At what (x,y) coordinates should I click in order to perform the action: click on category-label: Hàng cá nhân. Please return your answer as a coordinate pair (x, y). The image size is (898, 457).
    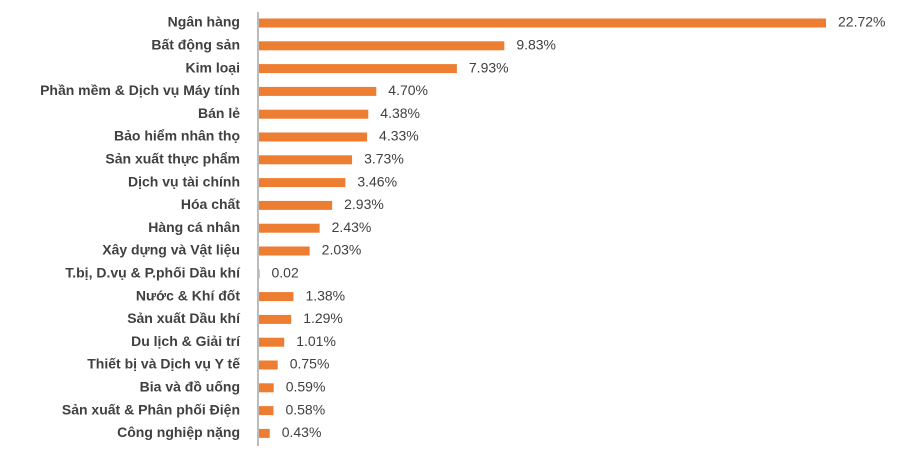
    Looking at the image, I should click on (194, 227).